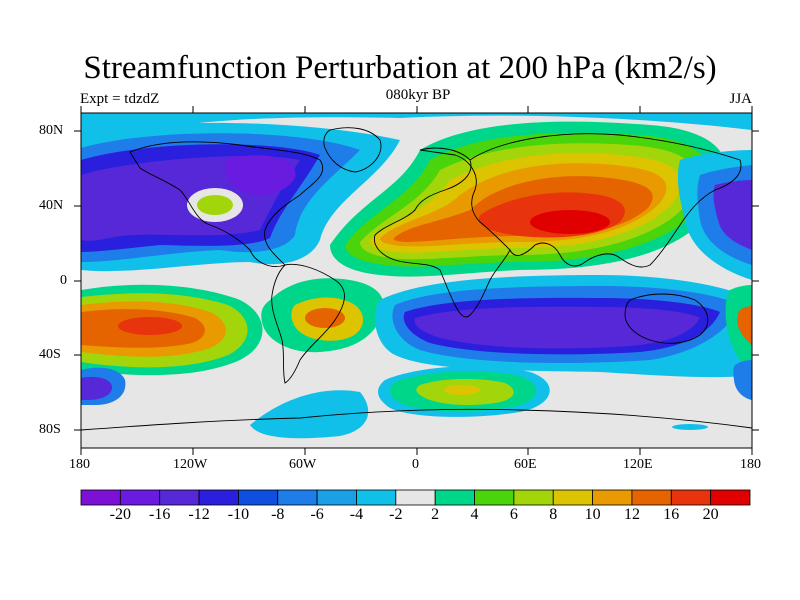 The width and height of the screenshot is (800, 600). What do you see at coordinates (666, 318) in the screenshot?
I see `australia-coast` at bounding box center [666, 318].